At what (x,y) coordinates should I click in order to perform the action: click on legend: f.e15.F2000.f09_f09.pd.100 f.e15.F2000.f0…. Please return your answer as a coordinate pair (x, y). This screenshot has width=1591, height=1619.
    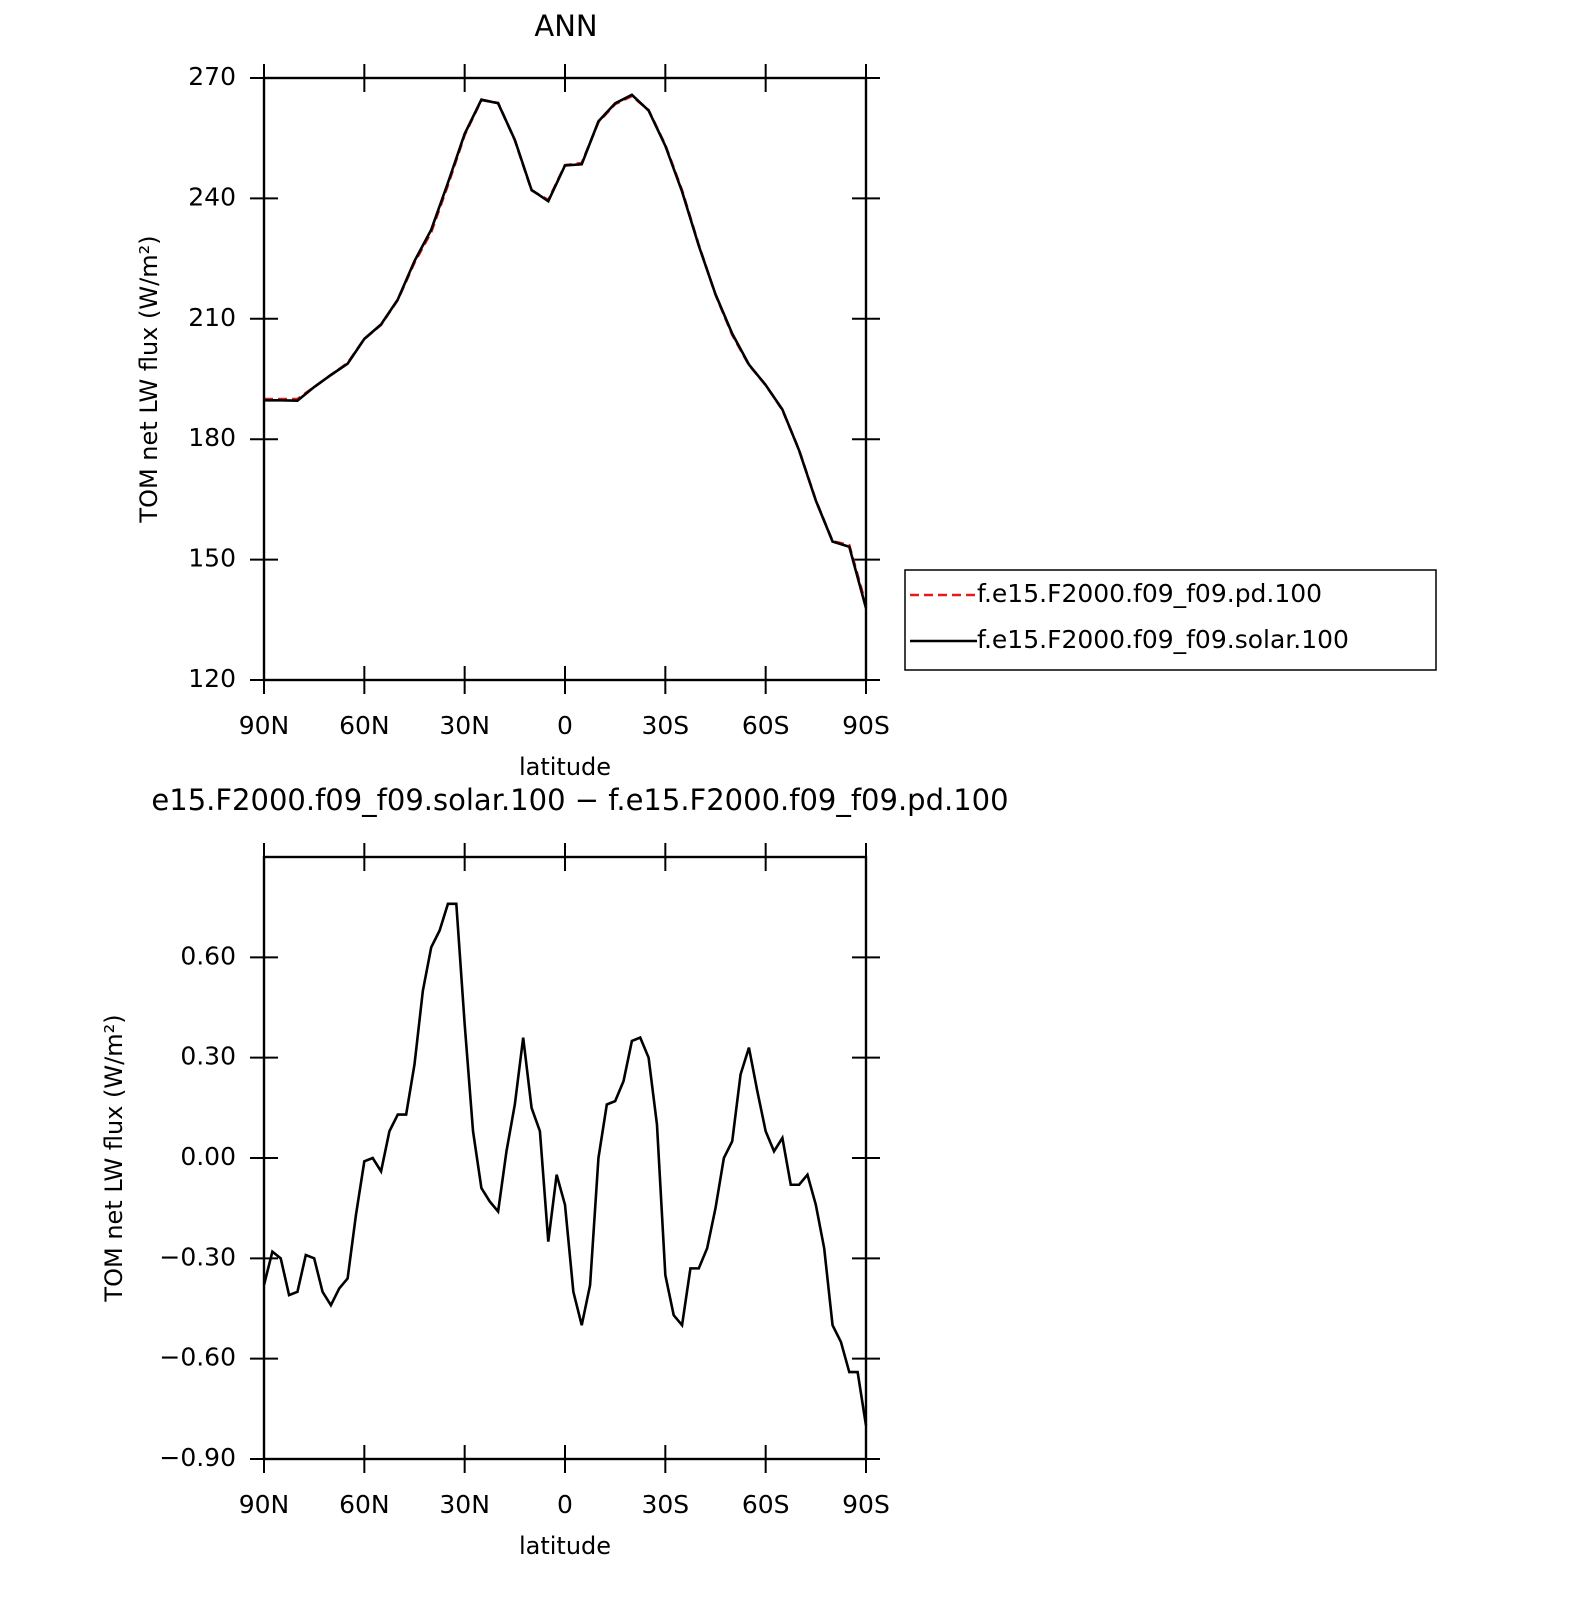
    Looking at the image, I should click on (1170, 620).